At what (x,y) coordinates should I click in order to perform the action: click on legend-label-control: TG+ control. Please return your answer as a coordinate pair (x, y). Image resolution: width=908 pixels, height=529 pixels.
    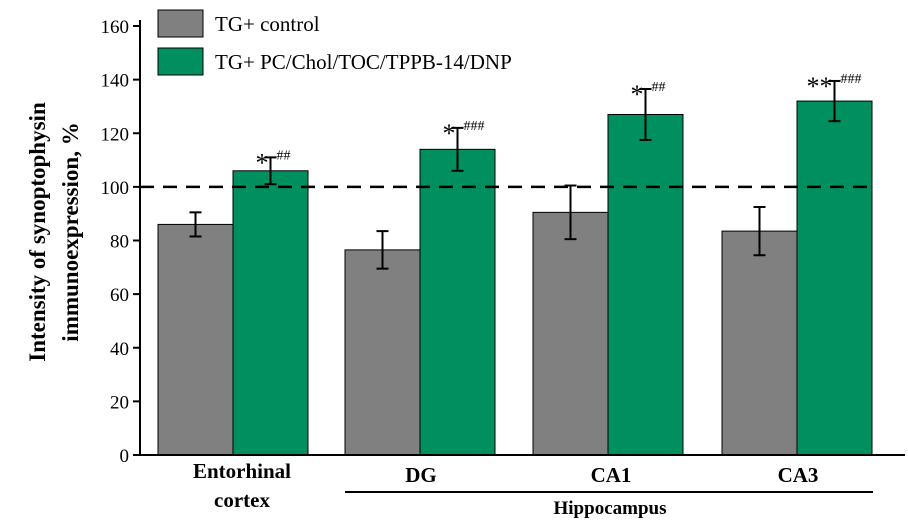
    Looking at the image, I should click on (267, 24).